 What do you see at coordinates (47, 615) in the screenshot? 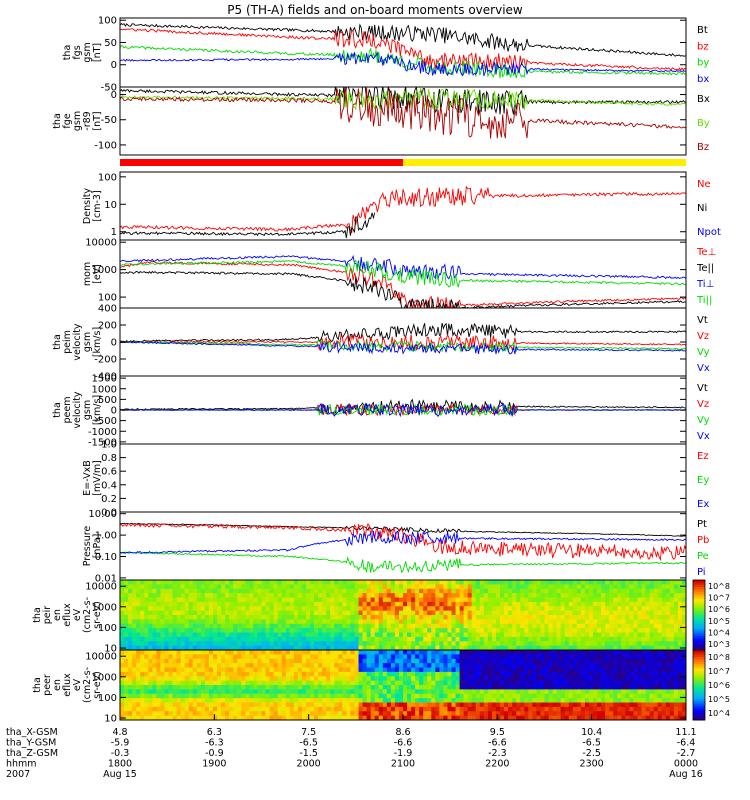
I see `peir-ylabel: peir` at bounding box center [47, 615].